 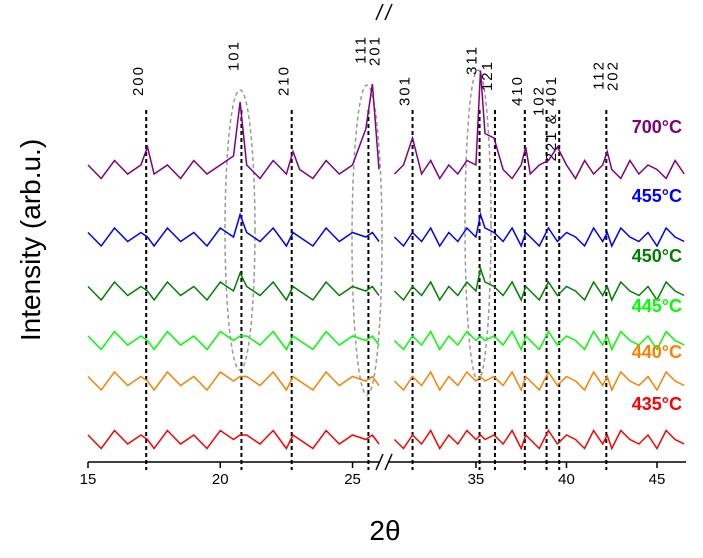 I want to click on reflection-label: 121, so click(x=487, y=75).